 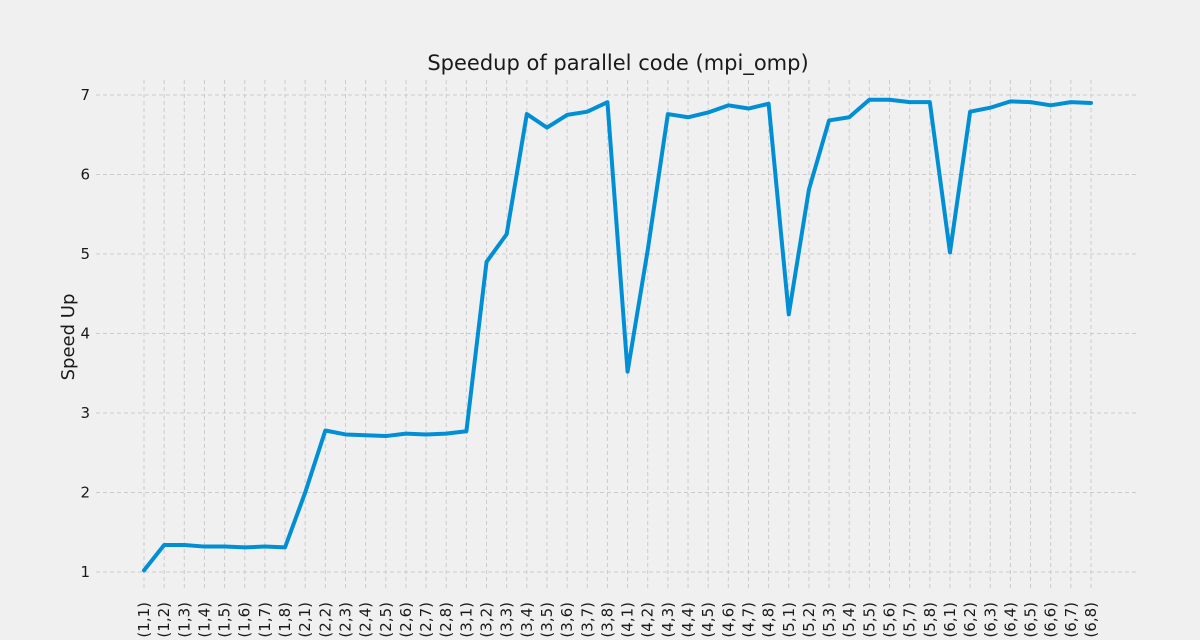 What do you see at coordinates (769, 620) in the screenshot?
I see `x-tick-label: (4,8)` at bounding box center [769, 620].